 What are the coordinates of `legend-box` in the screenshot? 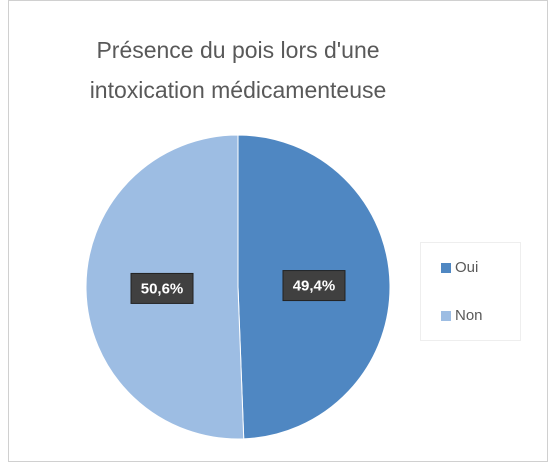 It's located at (470, 291).